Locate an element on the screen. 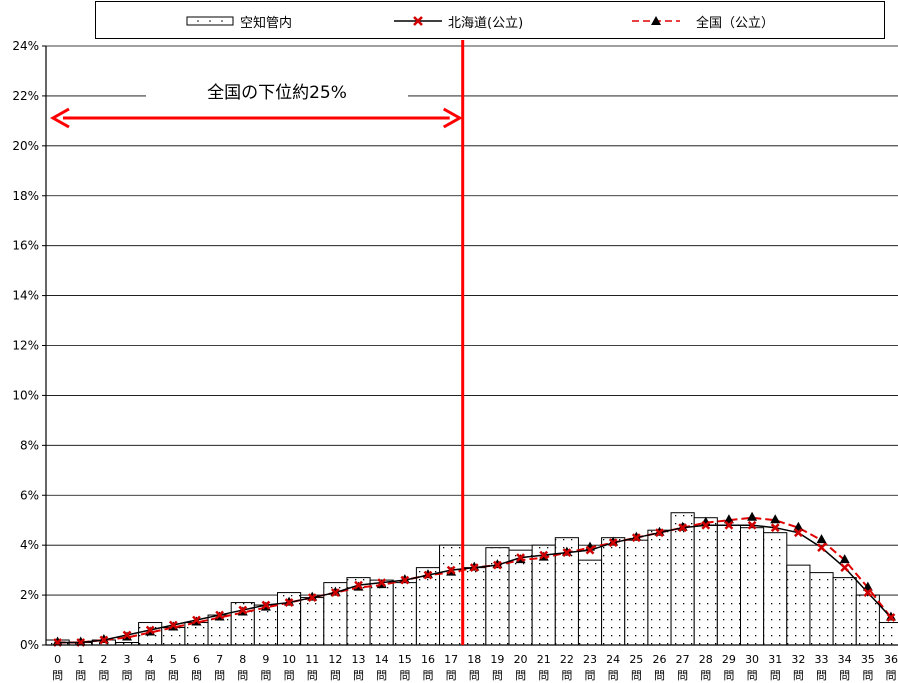  arrow-left-icon is located at coordinates (59, 118).